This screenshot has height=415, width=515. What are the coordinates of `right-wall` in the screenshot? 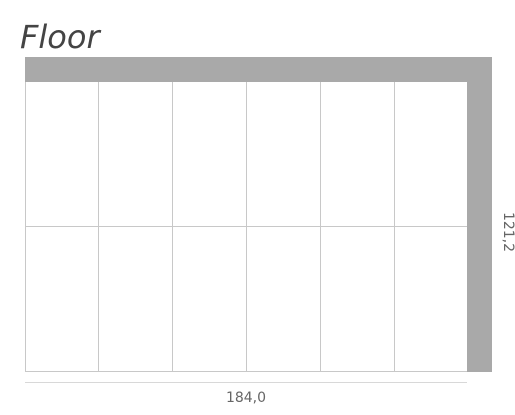 It's located at (479, 214).